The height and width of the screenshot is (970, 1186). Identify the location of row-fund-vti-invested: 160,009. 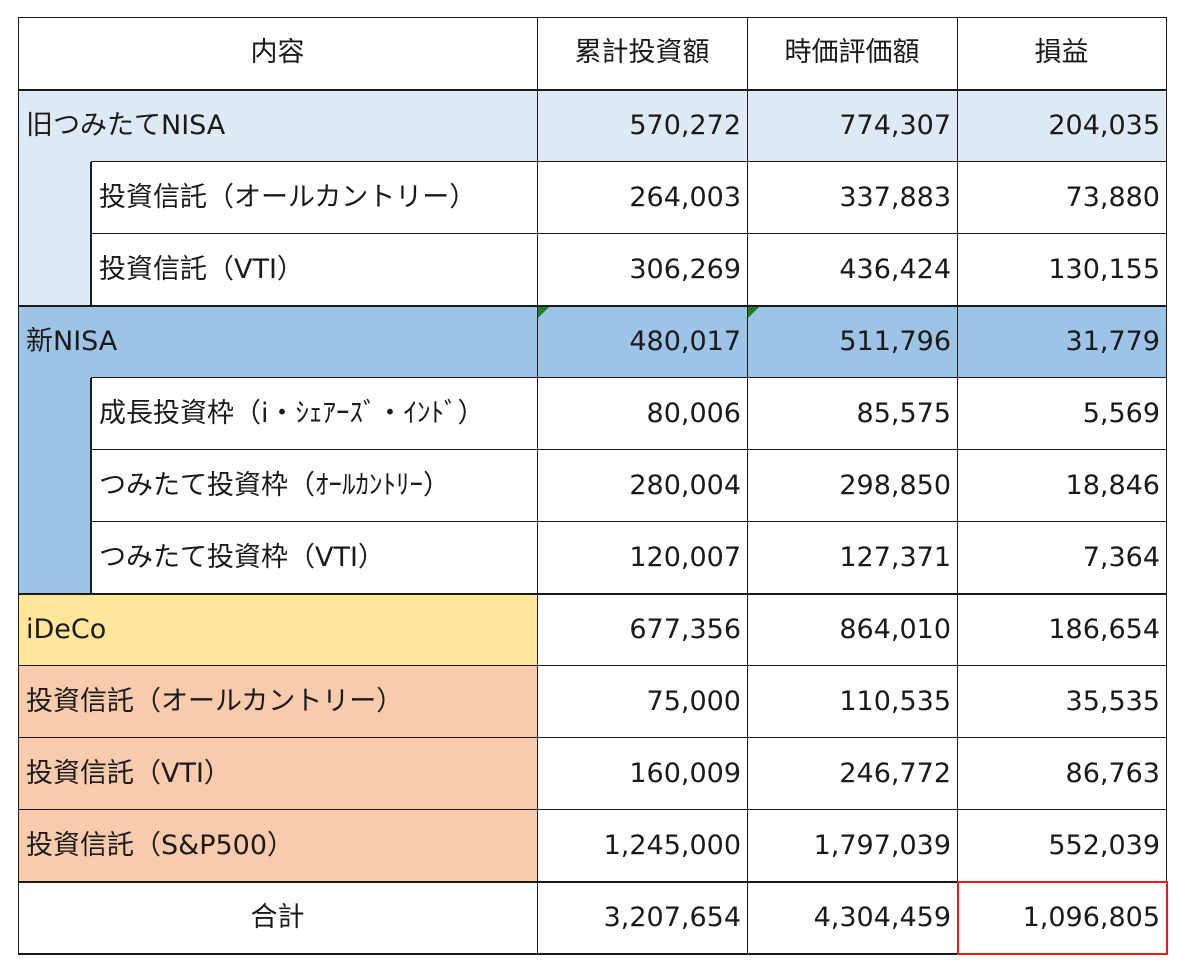
(685, 773).